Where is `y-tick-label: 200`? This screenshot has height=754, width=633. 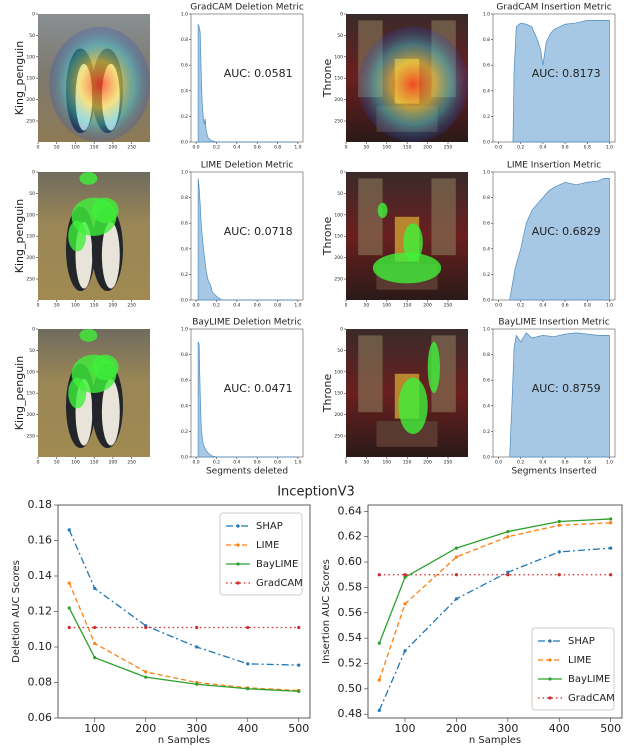 y-tick-label: 200 is located at coordinates (338, 258).